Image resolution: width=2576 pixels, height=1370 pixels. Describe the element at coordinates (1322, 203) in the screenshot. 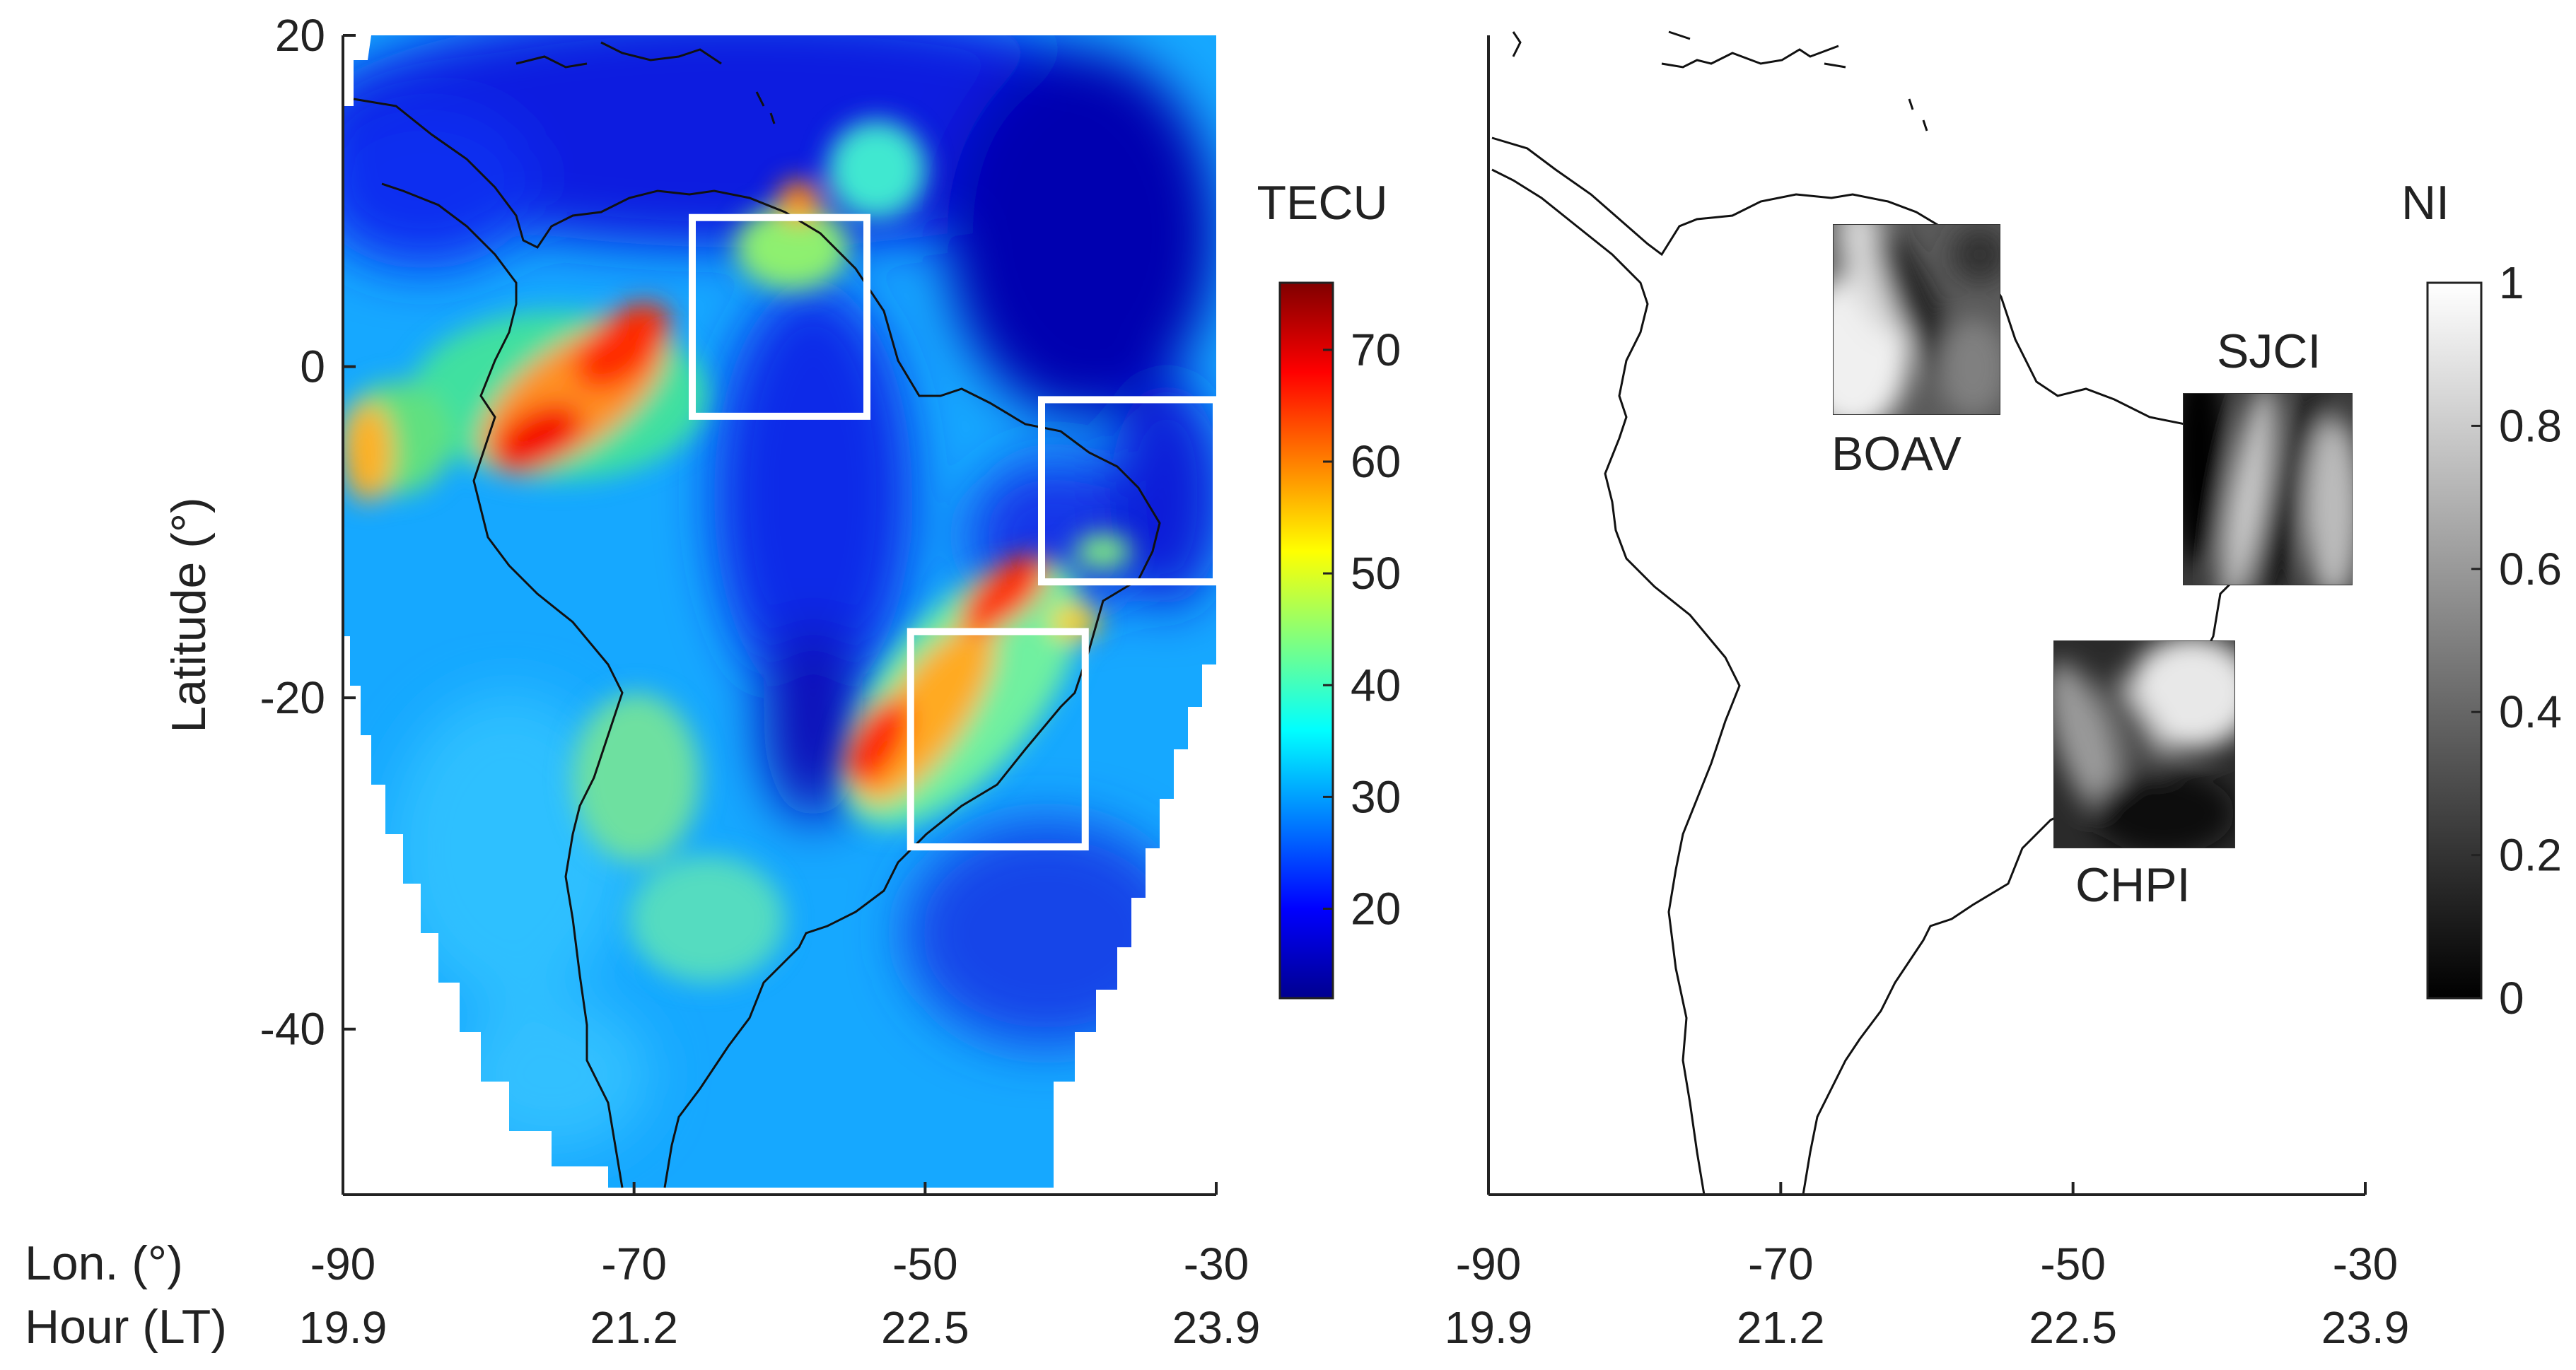

I see `tec-colorbar-title: TECU` at that location.